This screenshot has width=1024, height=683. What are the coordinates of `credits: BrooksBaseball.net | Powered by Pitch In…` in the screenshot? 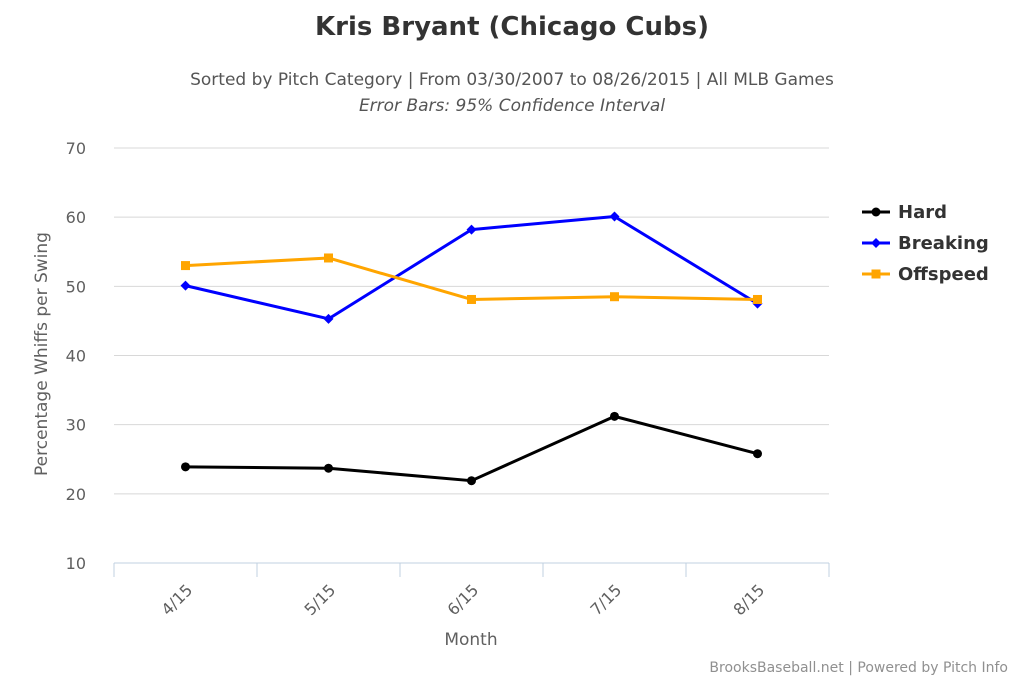 It's located at (858, 668).